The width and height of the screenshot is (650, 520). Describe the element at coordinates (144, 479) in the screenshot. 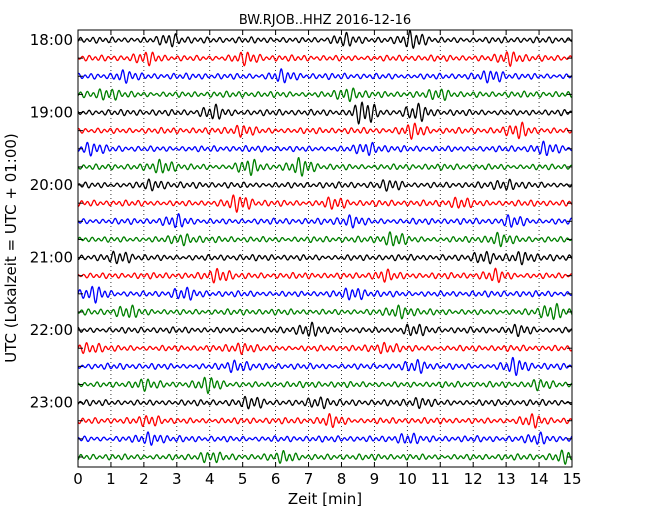

I see `x-tick-label: 2` at that location.